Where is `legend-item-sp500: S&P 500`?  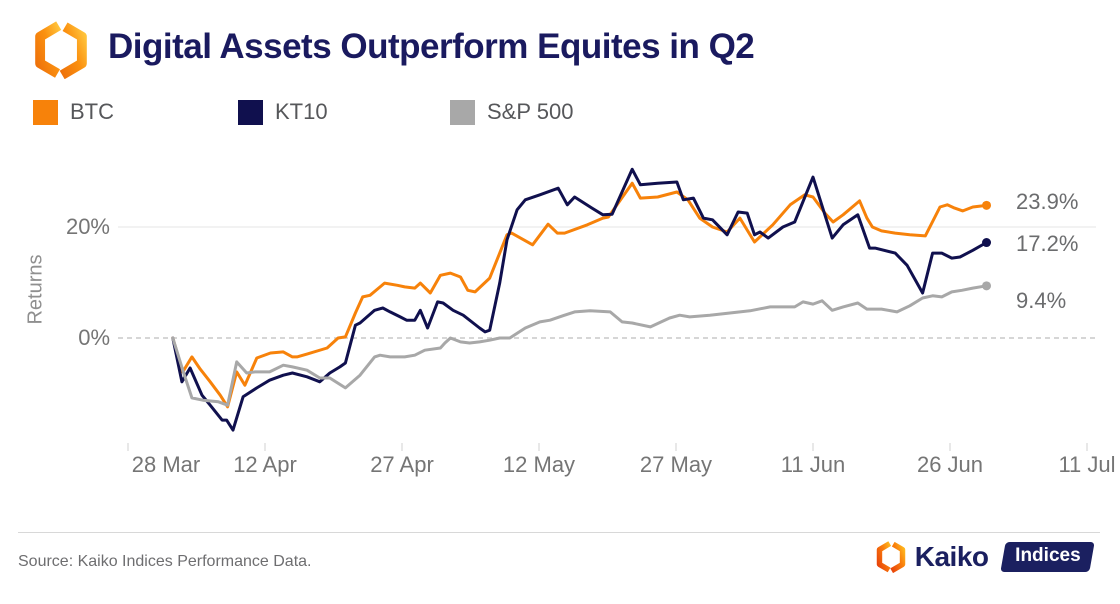 legend-item-sp500: S&P 500 is located at coordinates (511, 112).